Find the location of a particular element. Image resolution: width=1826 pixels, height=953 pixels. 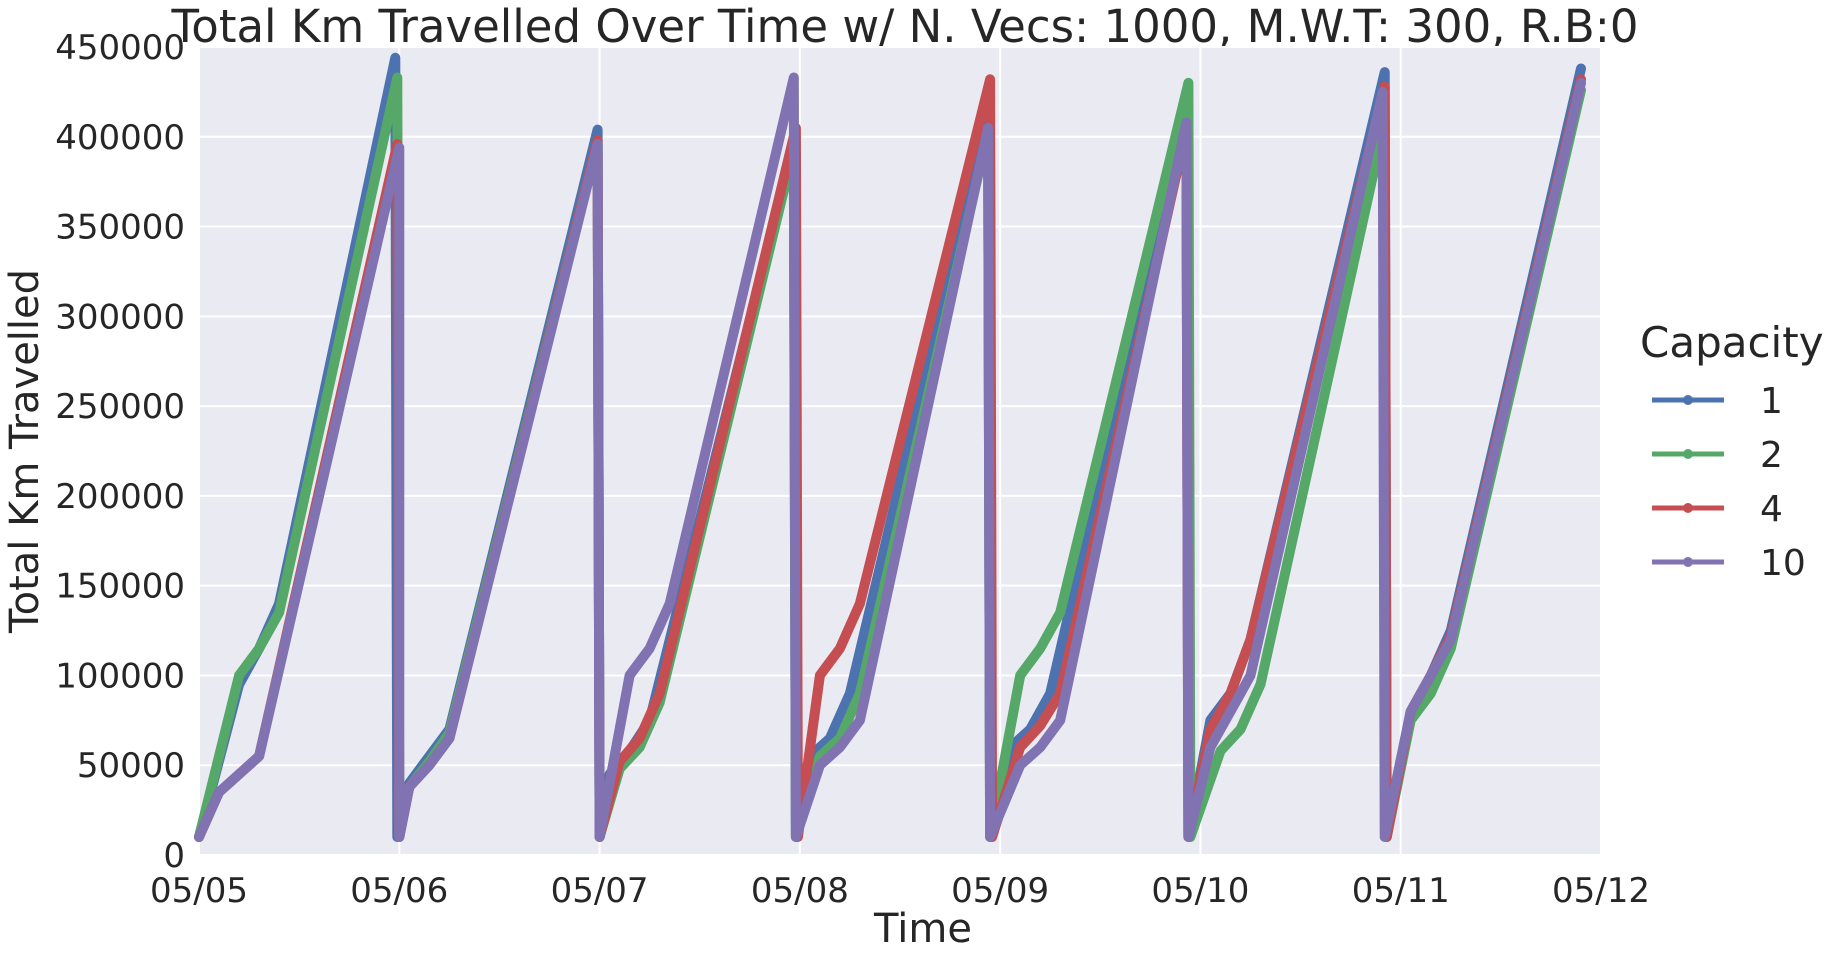

legend: Capacity 1 2 4 10 is located at coordinates (1732, 451).